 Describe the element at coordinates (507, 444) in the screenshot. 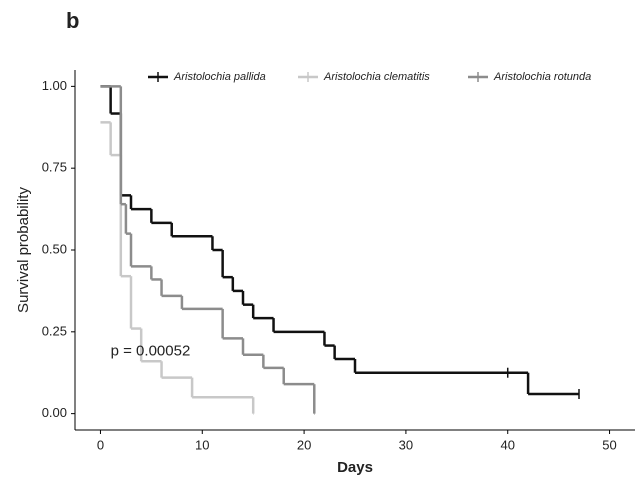

I see `x-tick-label: 40` at that location.